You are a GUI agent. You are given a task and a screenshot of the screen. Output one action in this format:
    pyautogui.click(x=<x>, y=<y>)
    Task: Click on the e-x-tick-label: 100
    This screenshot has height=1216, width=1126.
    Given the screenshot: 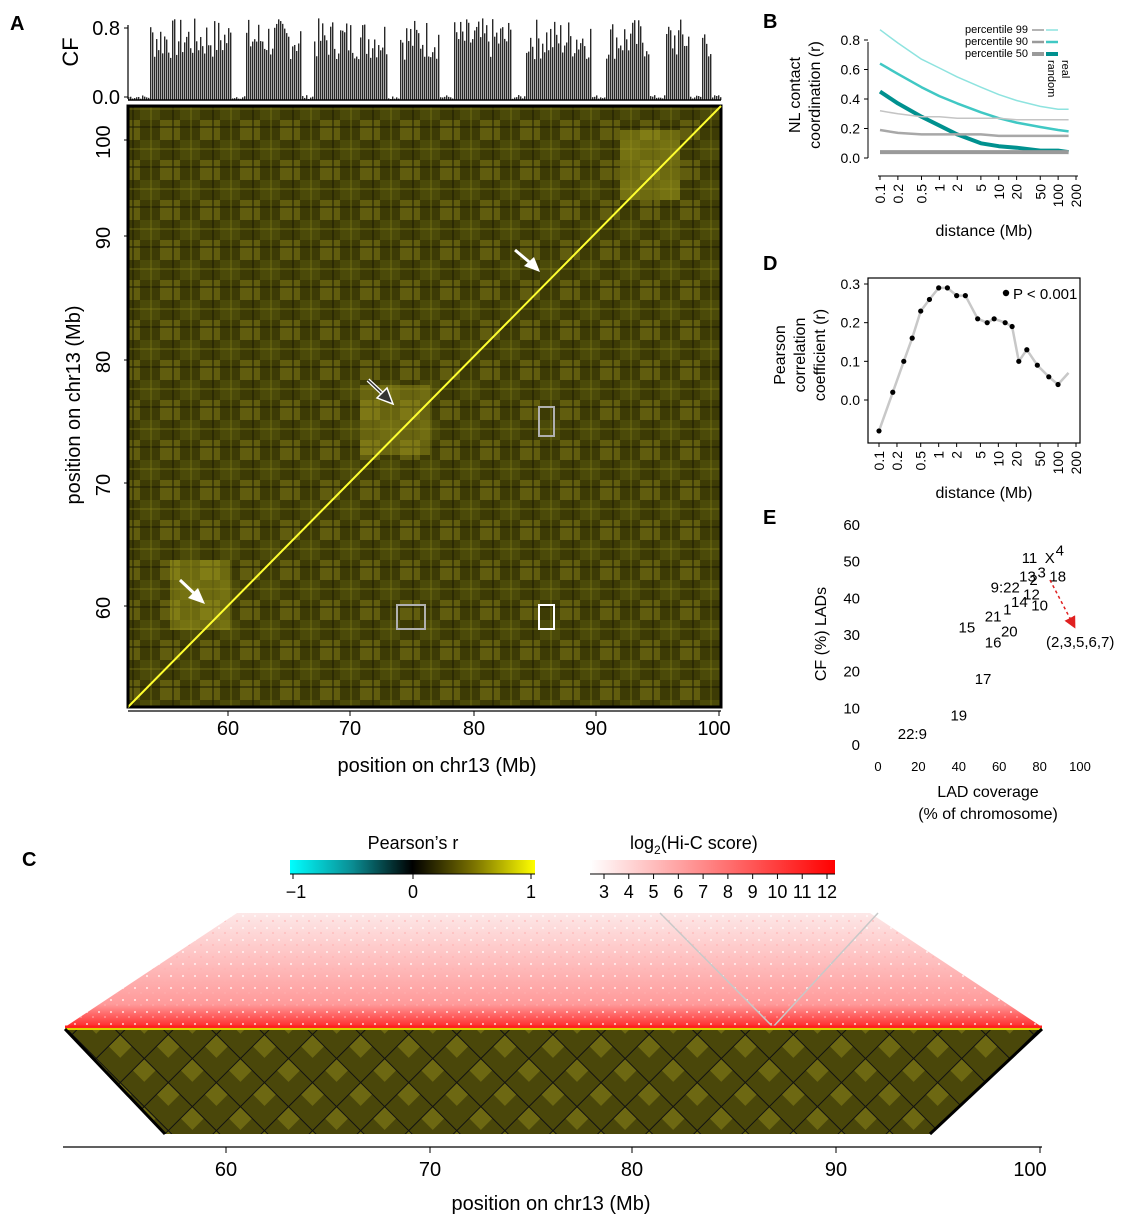 What is the action you would take?
    pyautogui.click(x=1080, y=766)
    